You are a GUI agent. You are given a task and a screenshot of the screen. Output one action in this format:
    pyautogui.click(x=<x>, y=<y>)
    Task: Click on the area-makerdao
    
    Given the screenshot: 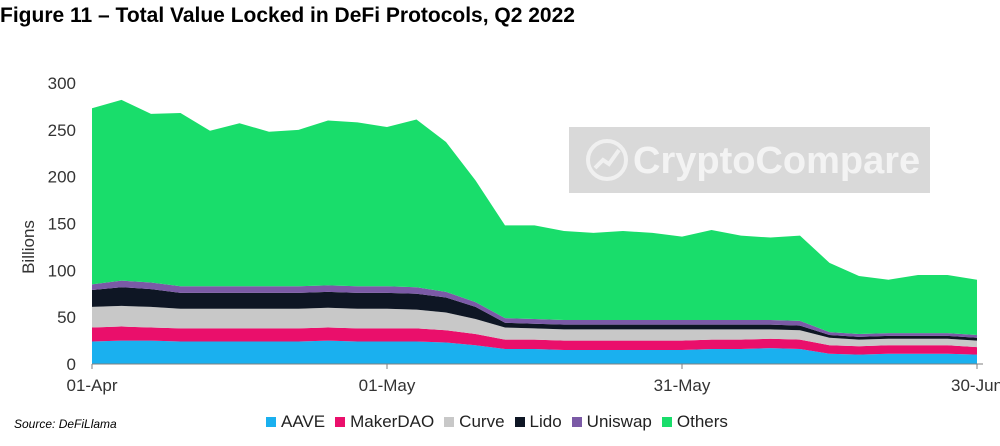 What is the action you would take?
    pyautogui.click(x=534, y=340)
    